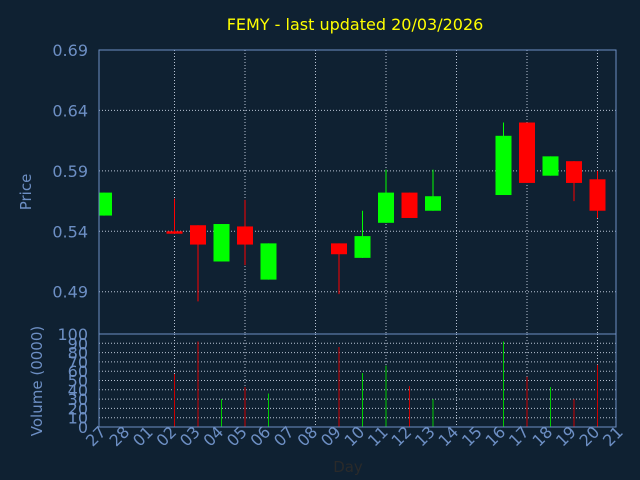 The image size is (640, 480). I want to click on price-tick-label: 0.59, so click(70, 171).